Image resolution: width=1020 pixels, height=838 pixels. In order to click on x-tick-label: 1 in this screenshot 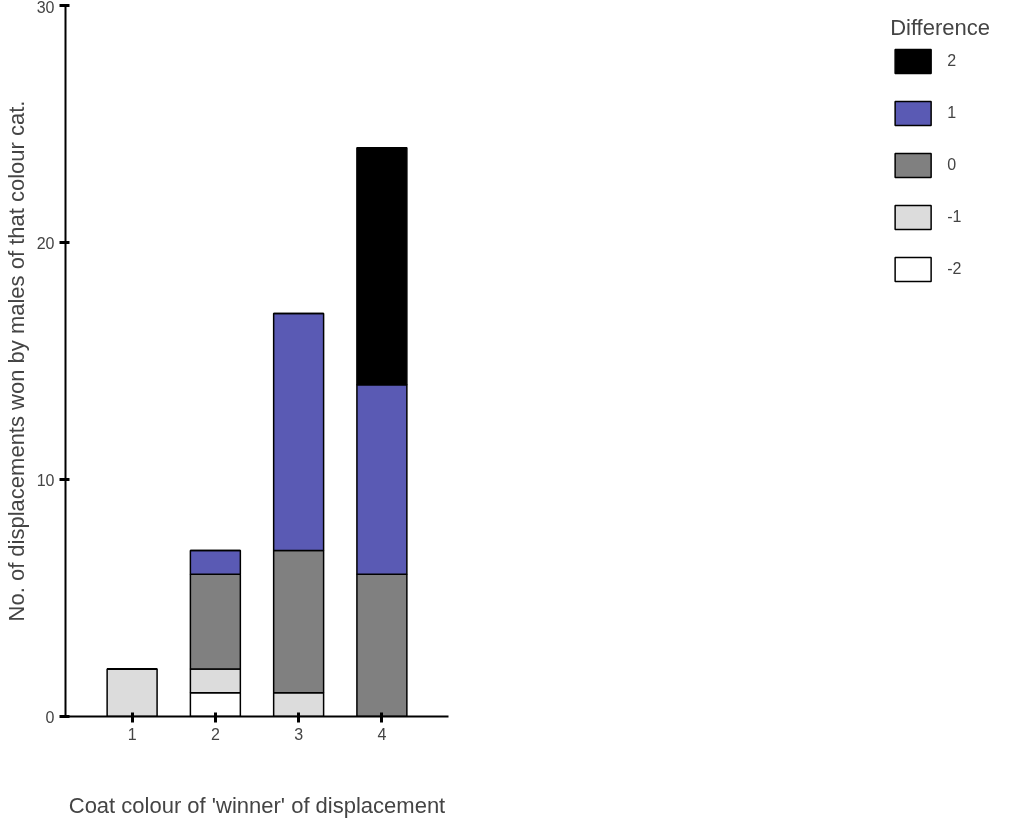, I will do `click(132, 734)`.